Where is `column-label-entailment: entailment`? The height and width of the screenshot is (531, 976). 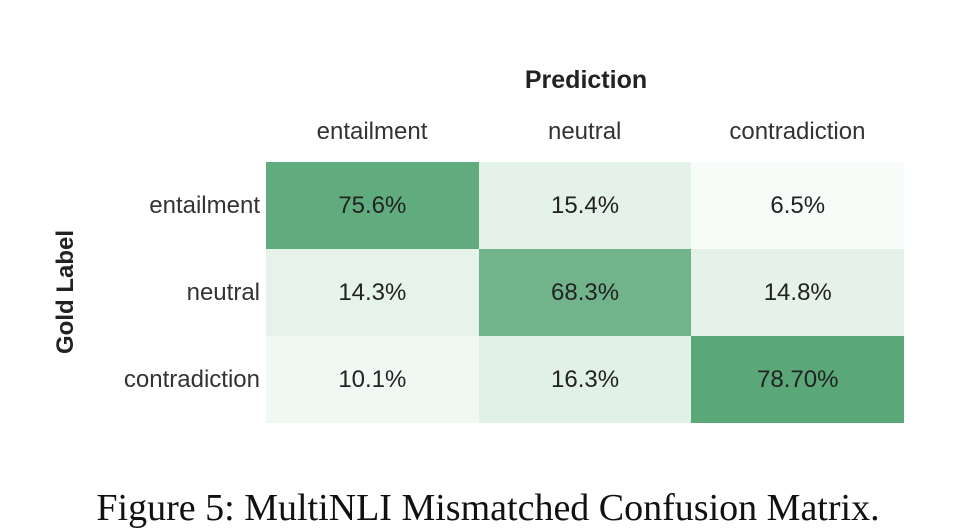
column-label-entailment: entailment is located at coordinates (372, 131).